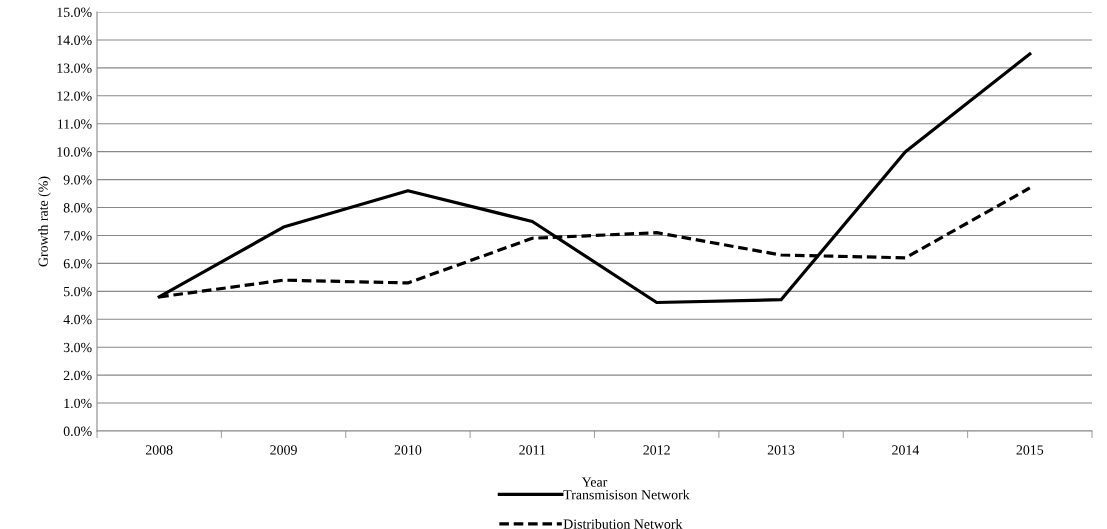 This screenshot has height=529, width=1107. I want to click on y-tick-label: 4.0%, so click(77, 319).